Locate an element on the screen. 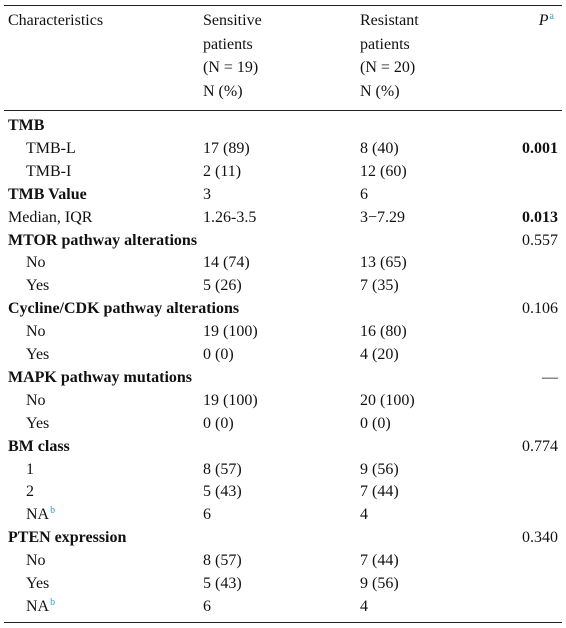  cell-value: 3 is located at coordinates (207, 194).